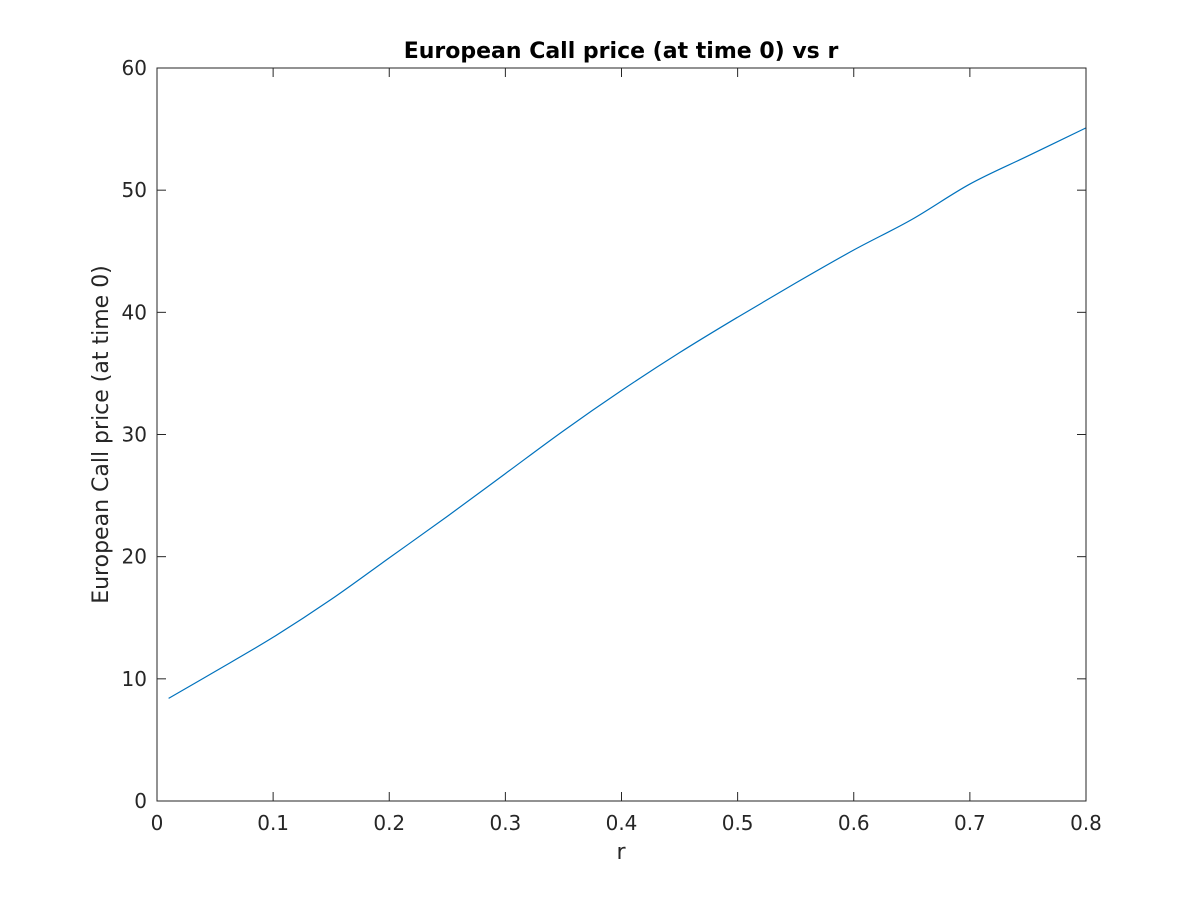 Image resolution: width=1200 pixels, height=900 pixels. What do you see at coordinates (389, 823) in the screenshot?
I see `x-tick-label: 0.2` at bounding box center [389, 823].